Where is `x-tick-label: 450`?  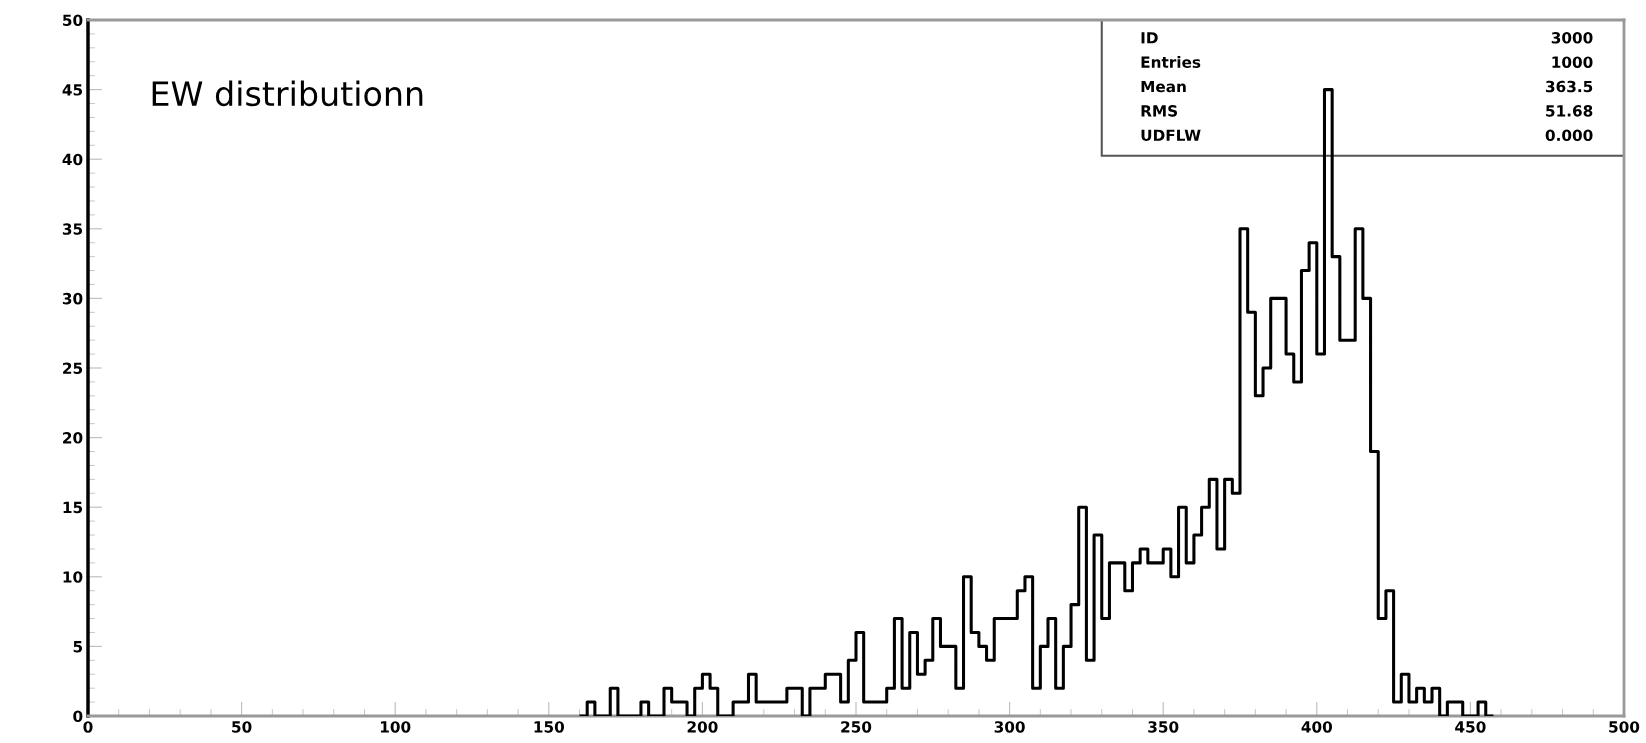 x-tick-label: 450 is located at coordinates (1470, 727).